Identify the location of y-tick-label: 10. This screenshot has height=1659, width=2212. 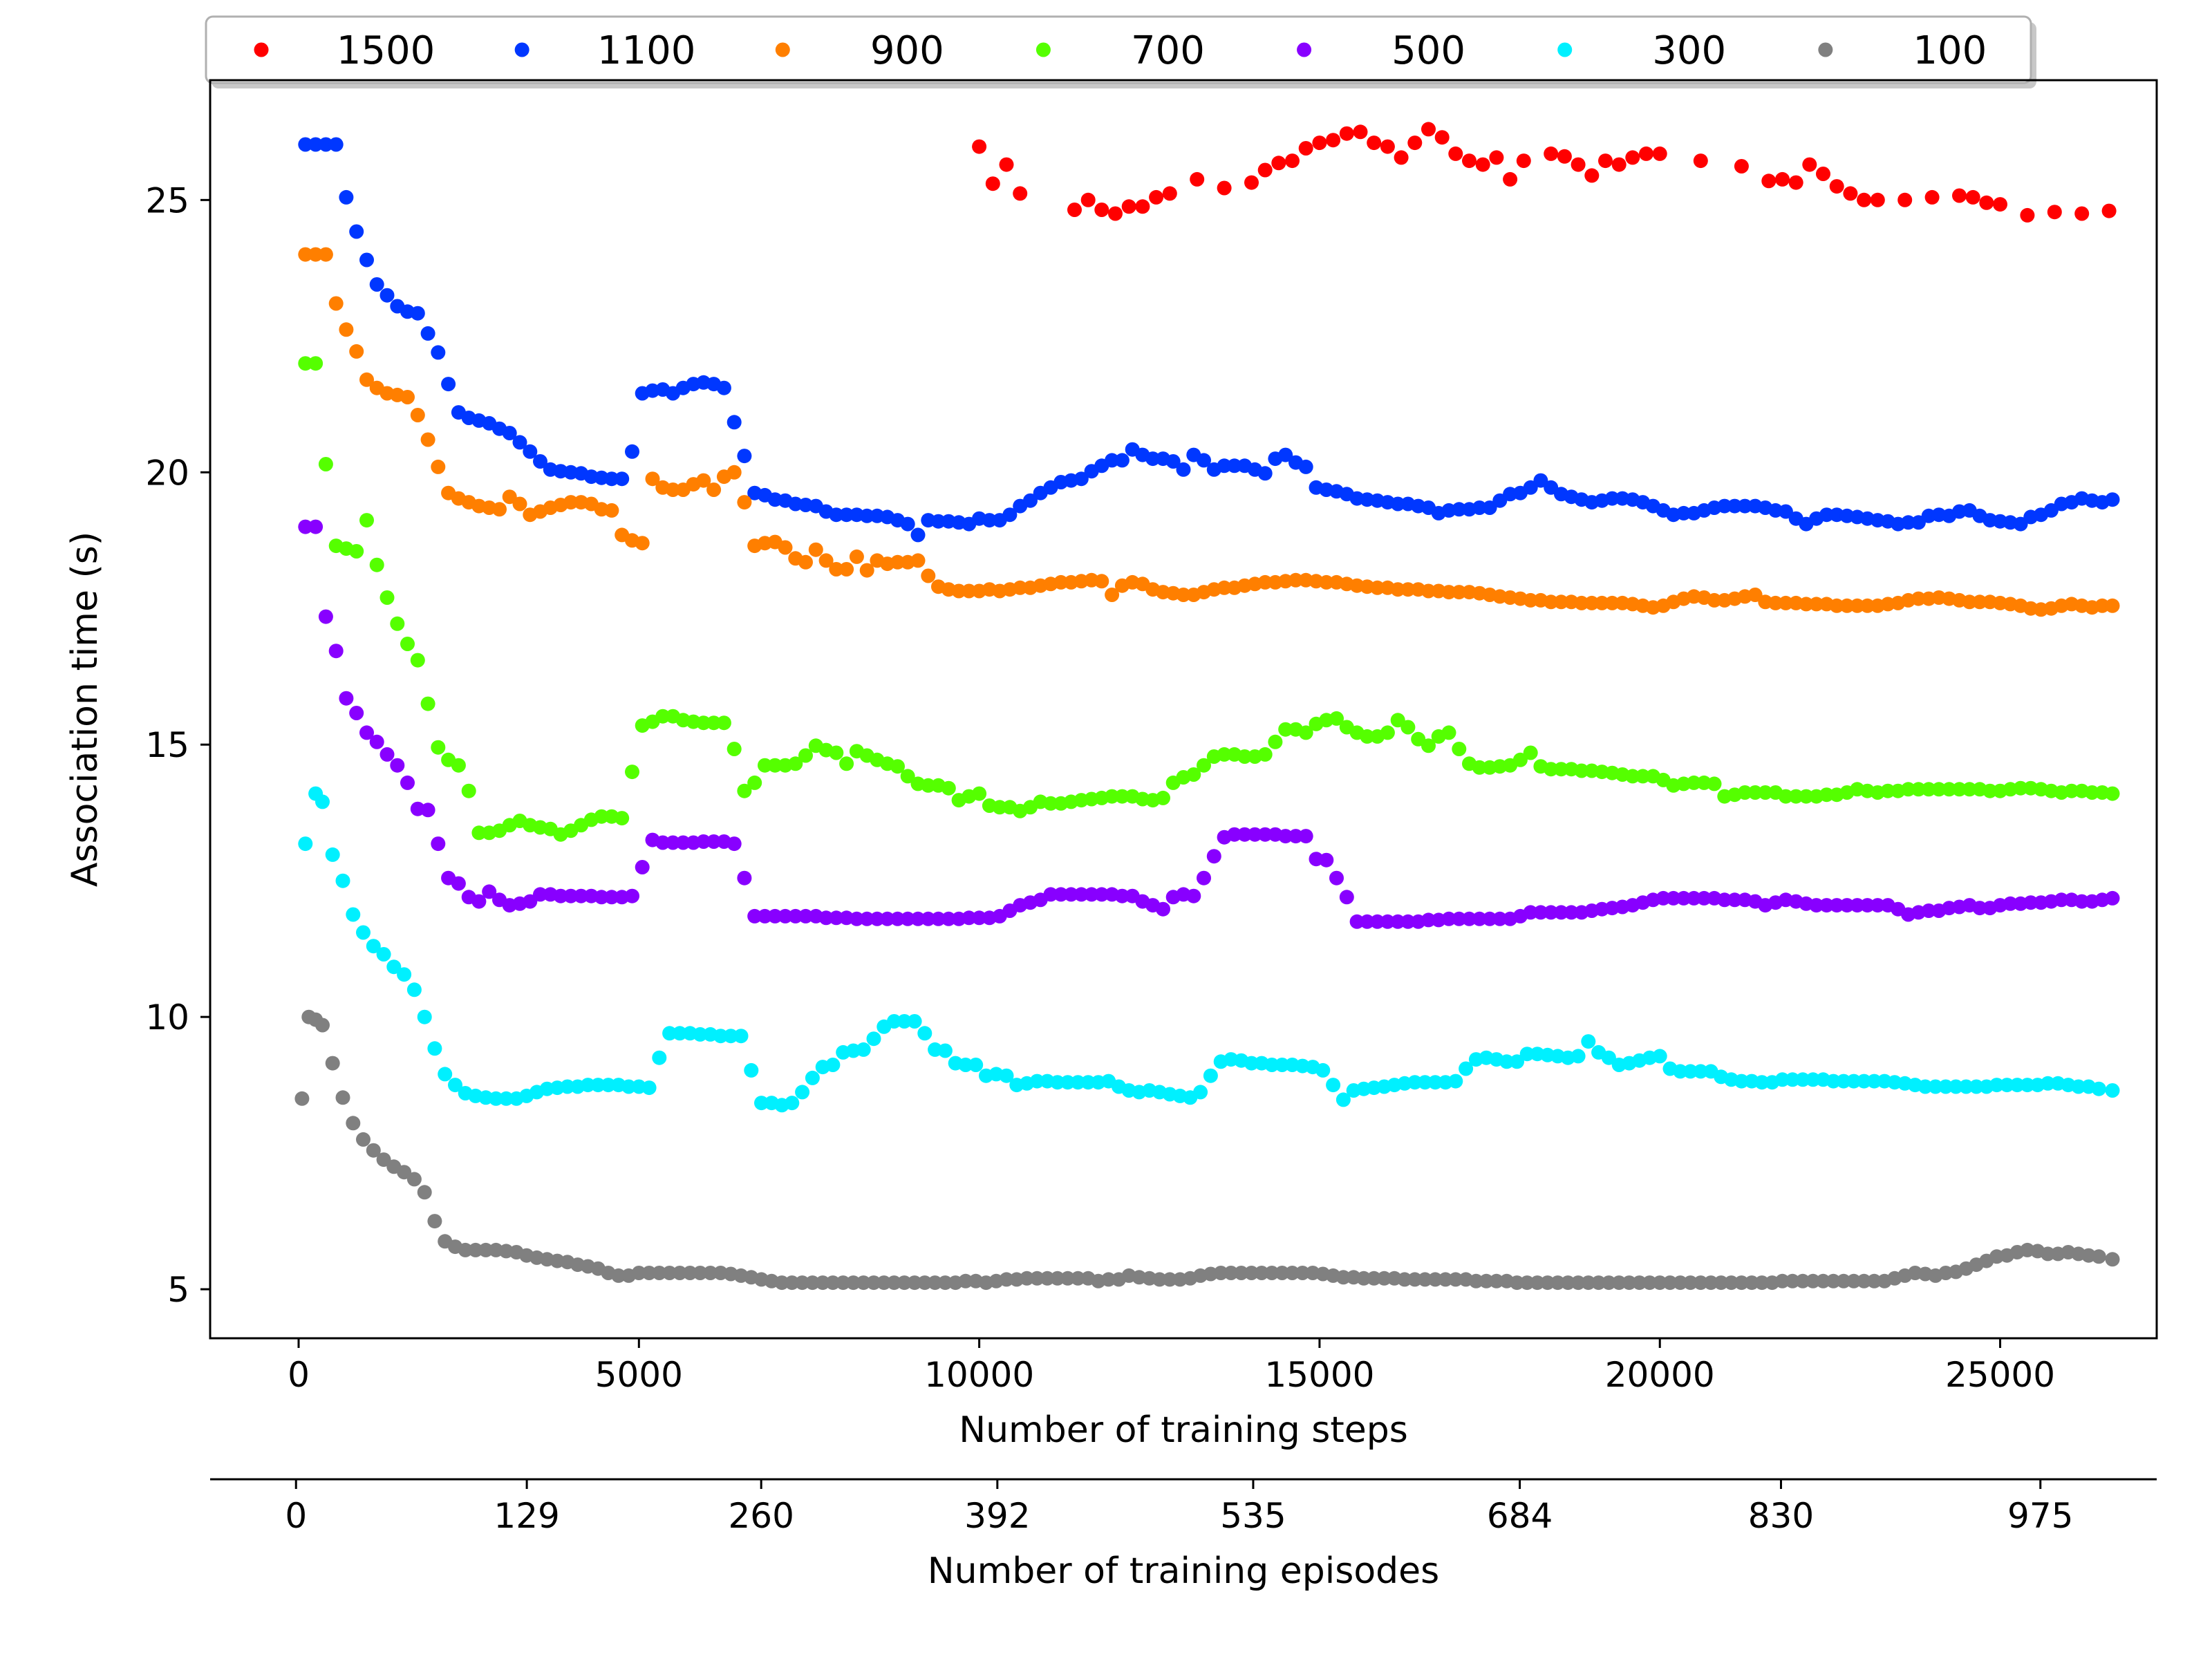
(167, 1018).